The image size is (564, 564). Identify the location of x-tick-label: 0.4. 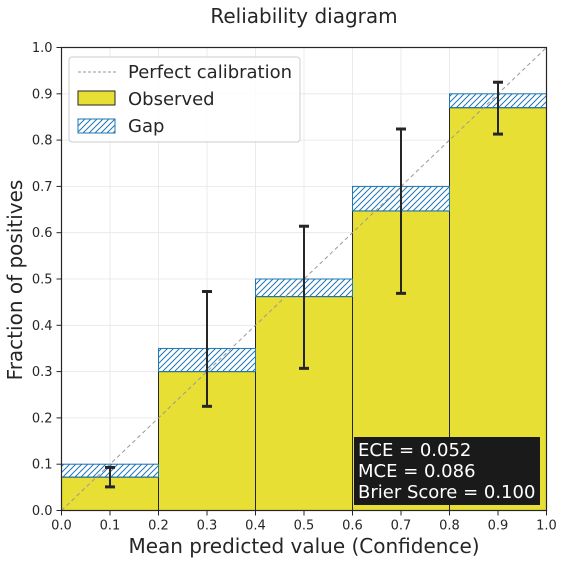
(255, 526).